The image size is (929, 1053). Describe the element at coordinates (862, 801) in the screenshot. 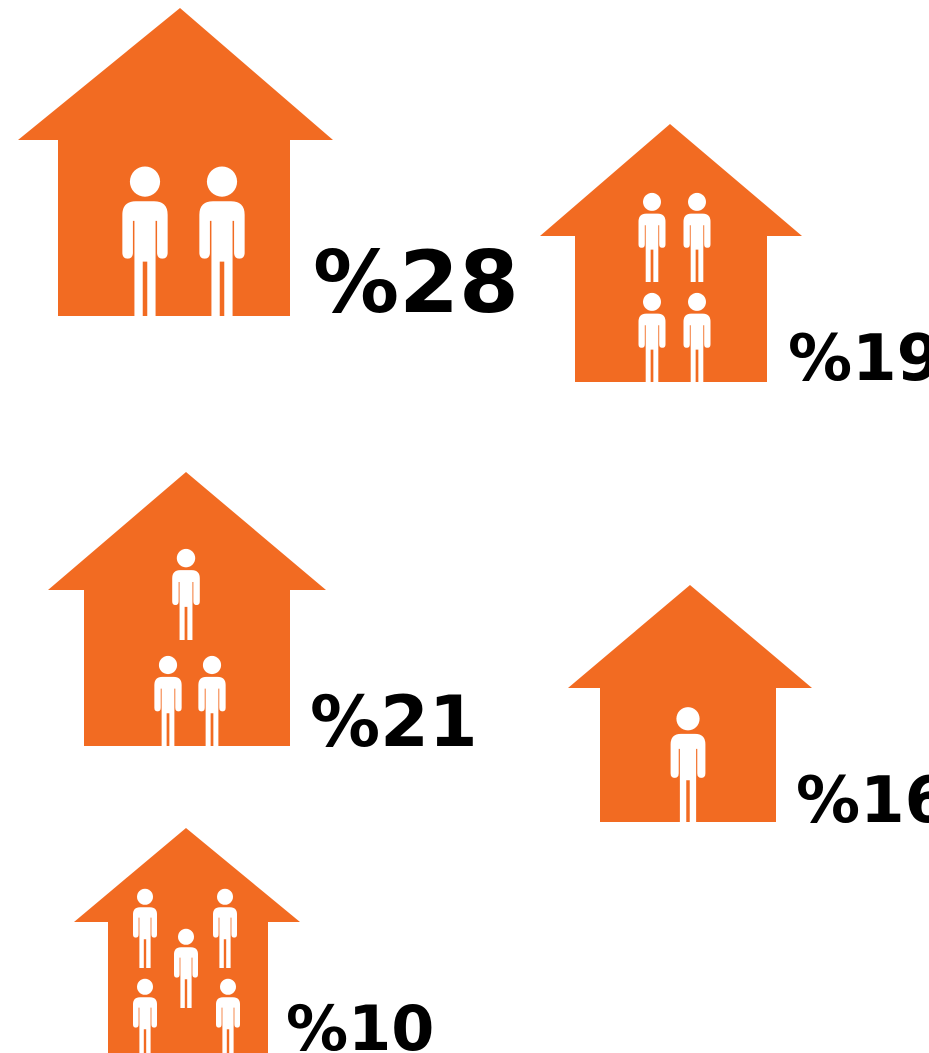

I see `percent-label: %16` at that location.